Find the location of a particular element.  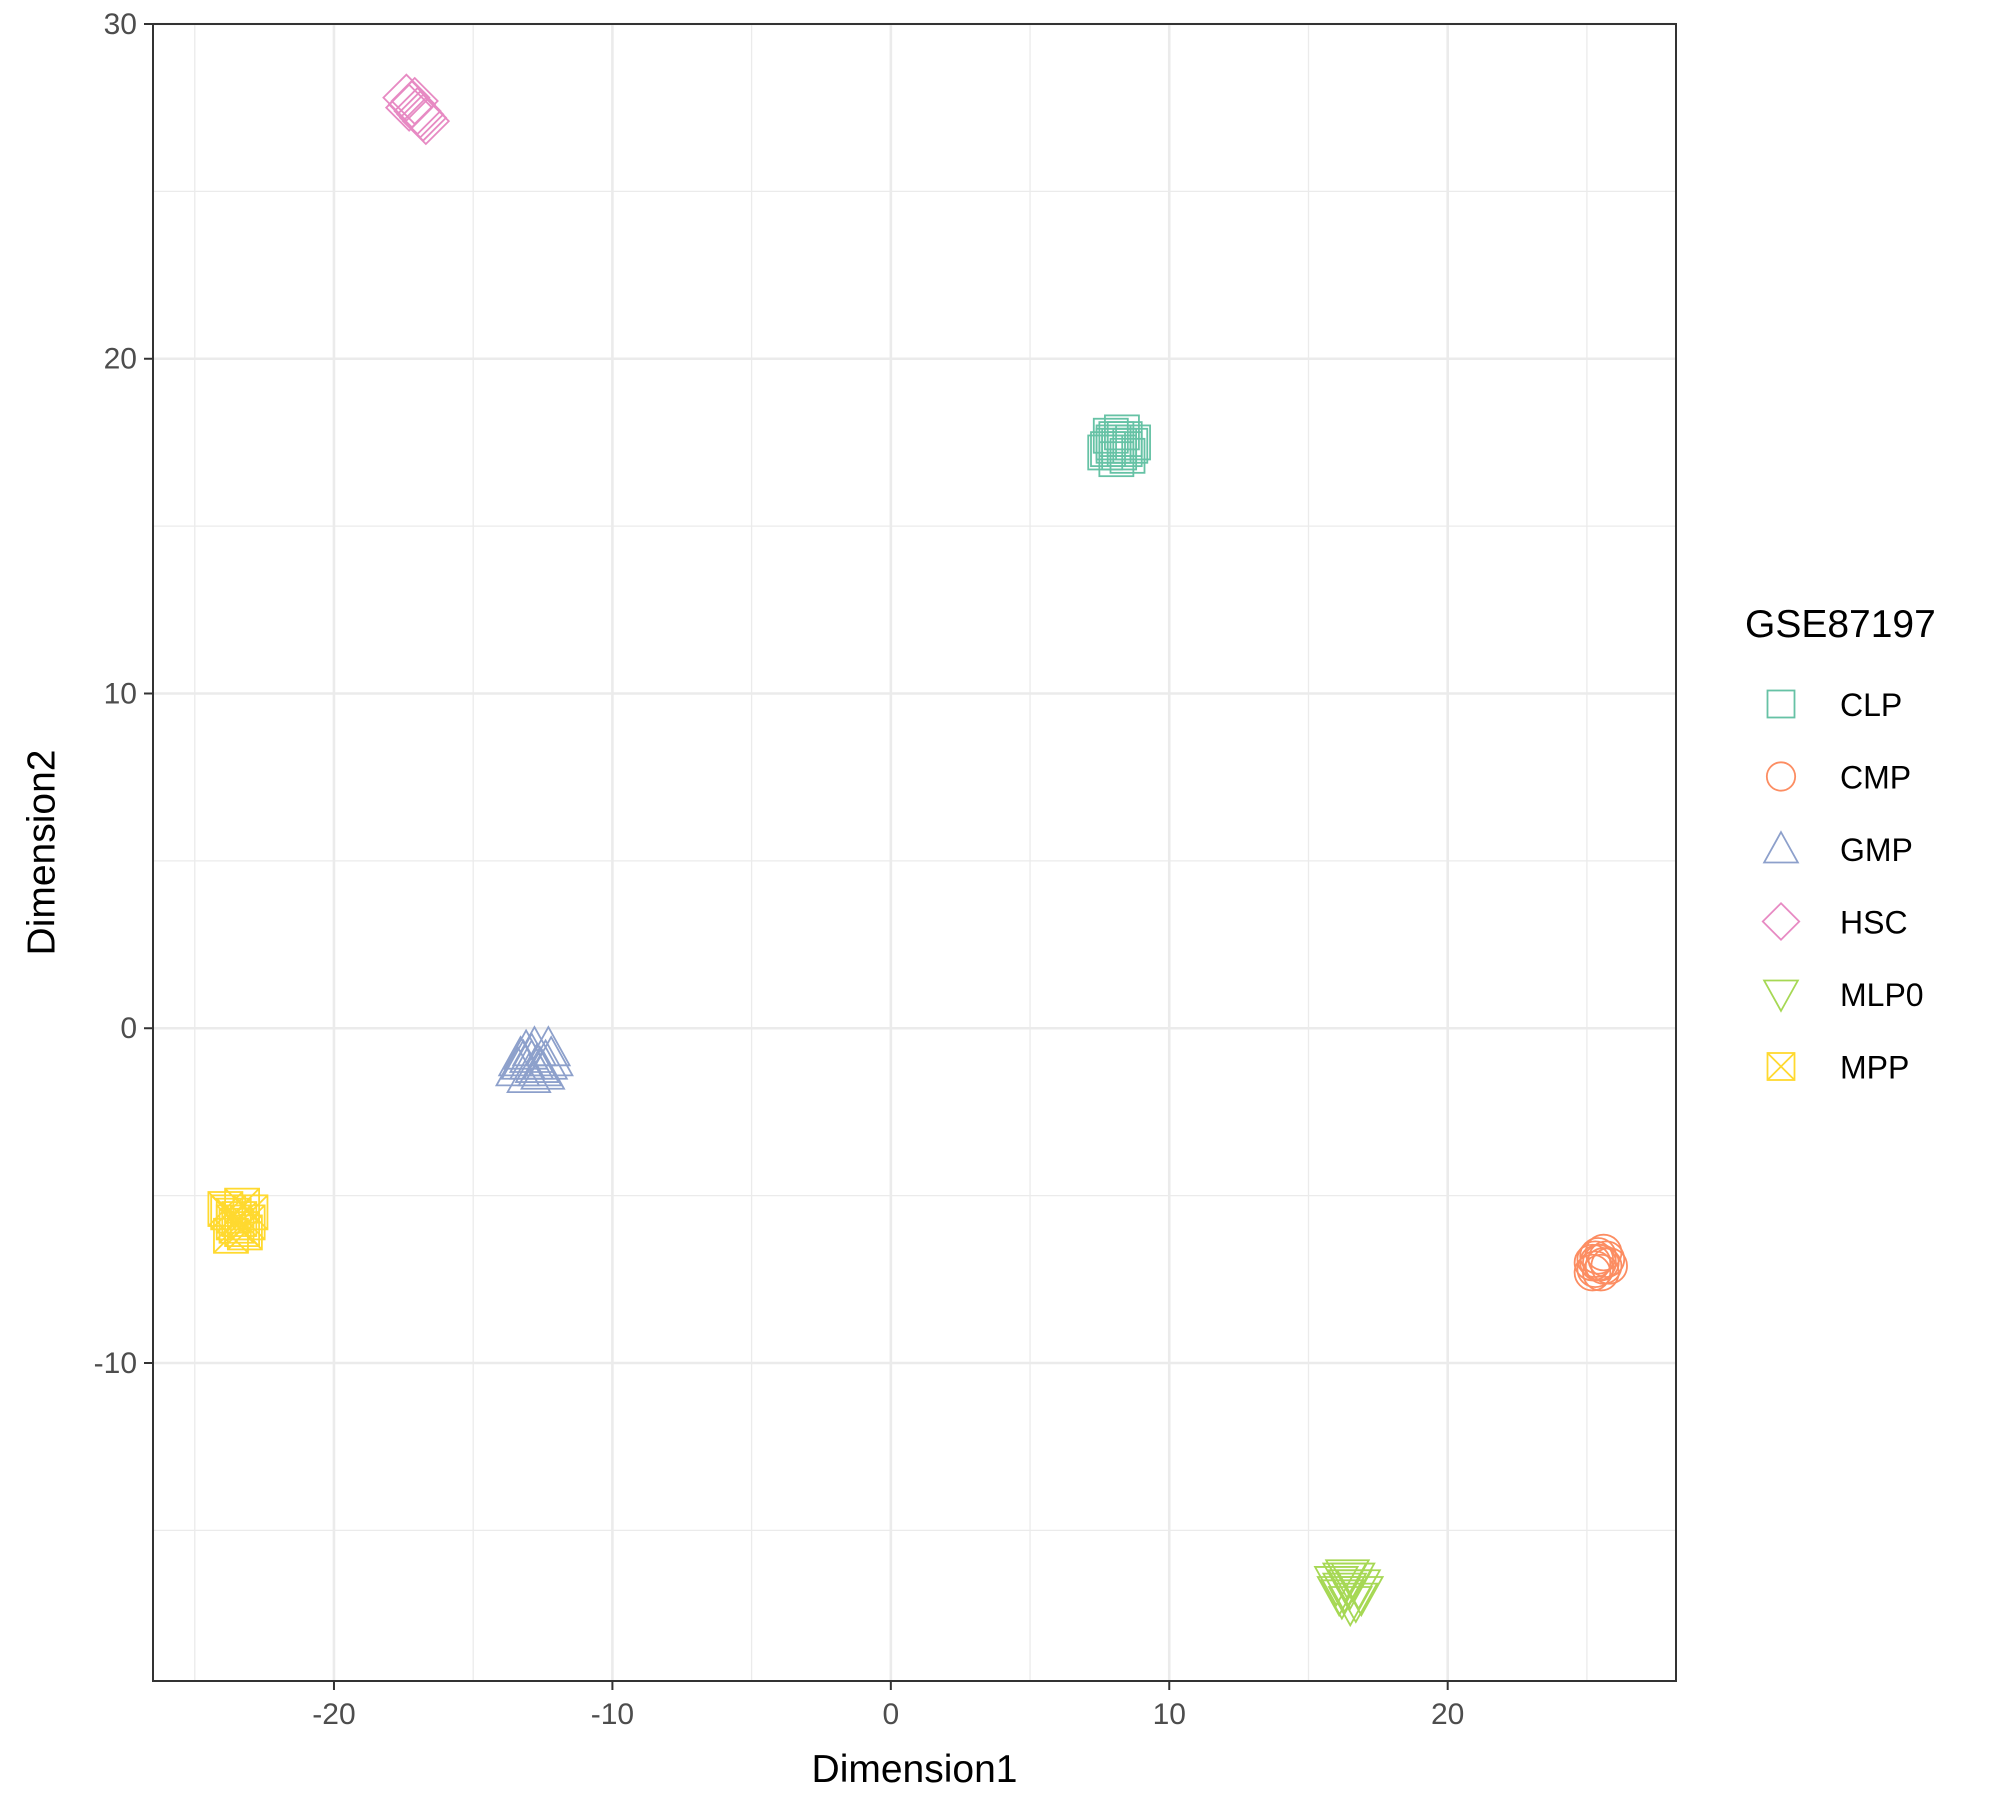

series-clp is located at coordinates (1119, 446).